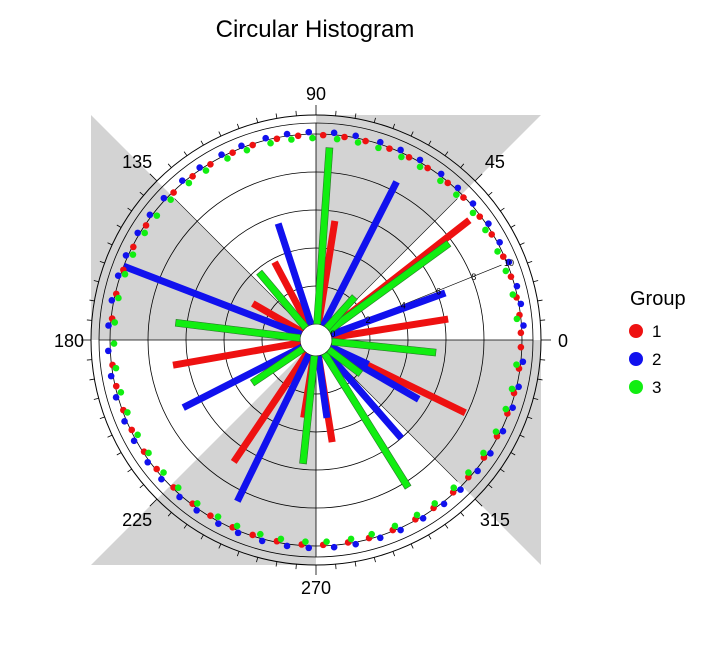 The height and width of the screenshot is (655, 720). I want to click on legend-entry-3: 3, so click(645, 387).